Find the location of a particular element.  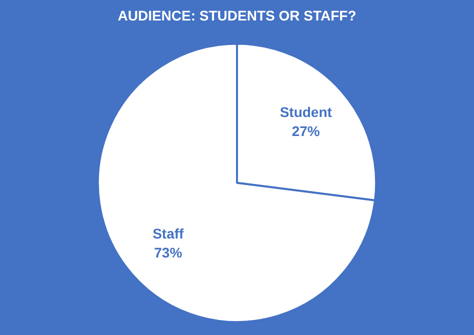

slice-label: Student is located at coordinates (306, 112).